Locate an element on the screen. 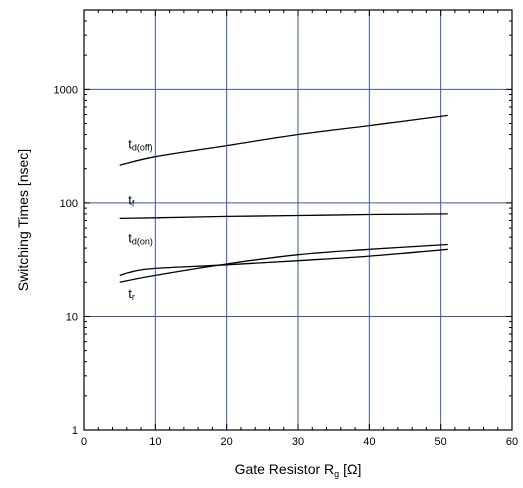 Image resolution: width=523 pixels, height=488 pixels. series-label-tdoff: td(off) is located at coordinates (140, 145).